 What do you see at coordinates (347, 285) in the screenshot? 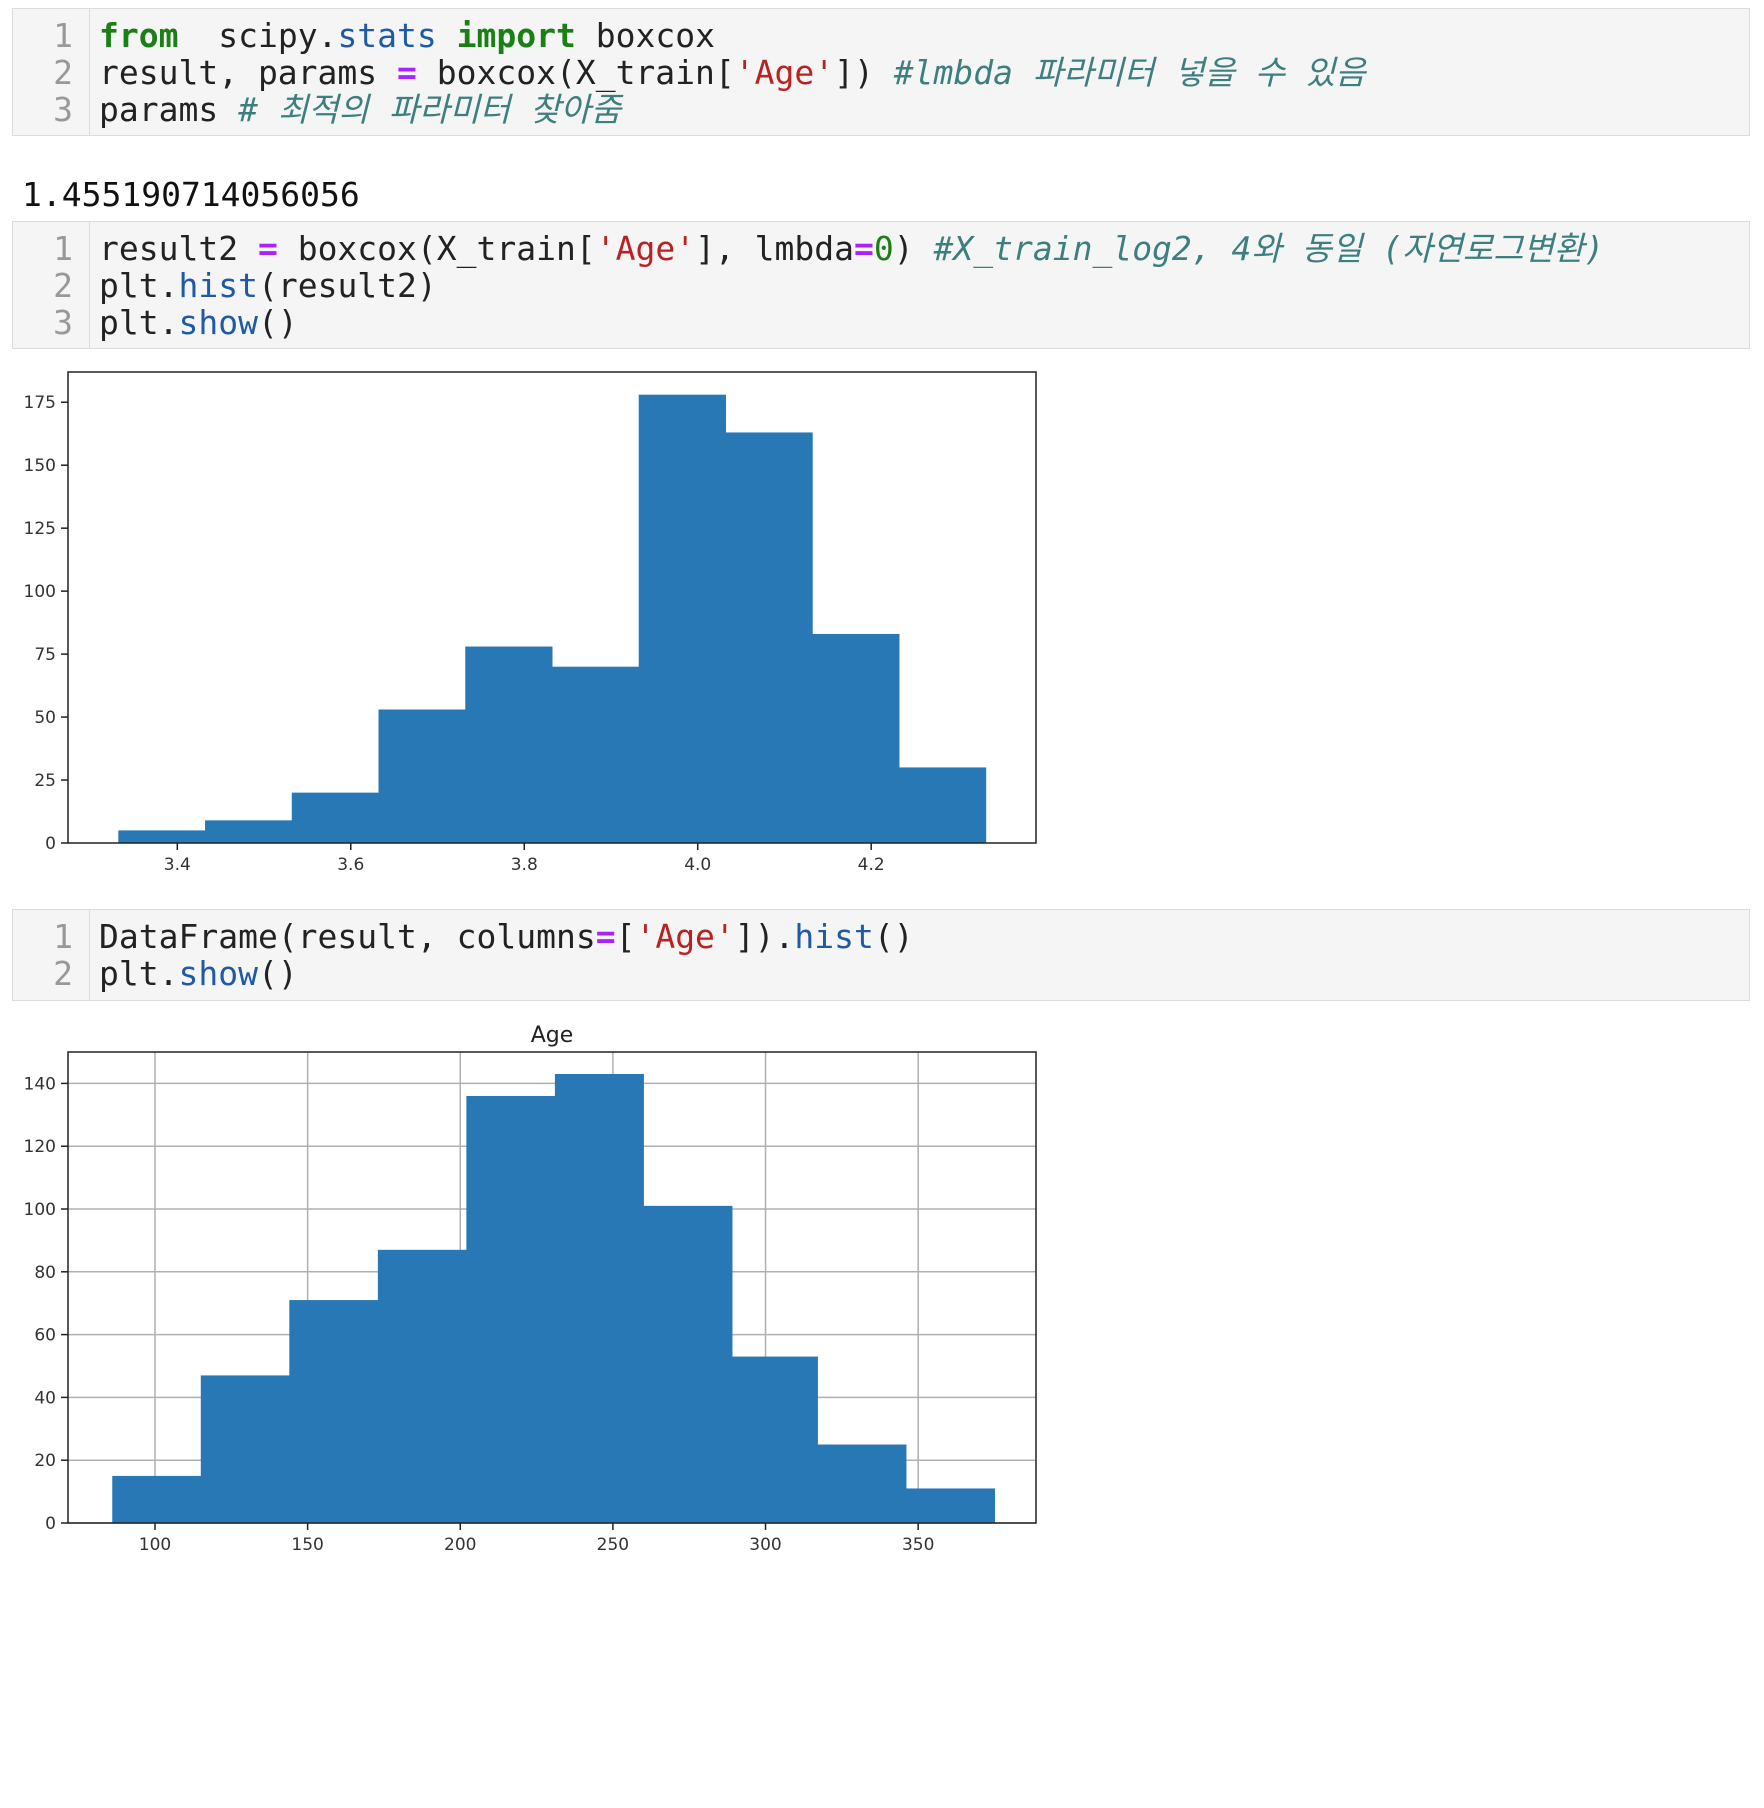
I see `code-token: (result2)` at bounding box center [347, 285].